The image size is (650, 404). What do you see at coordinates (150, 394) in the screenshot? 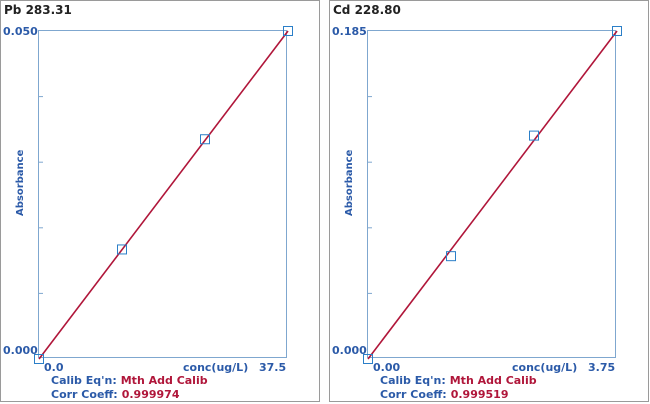
I see `corr-coeff-value: 0.999974` at bounding box center [150, 394].